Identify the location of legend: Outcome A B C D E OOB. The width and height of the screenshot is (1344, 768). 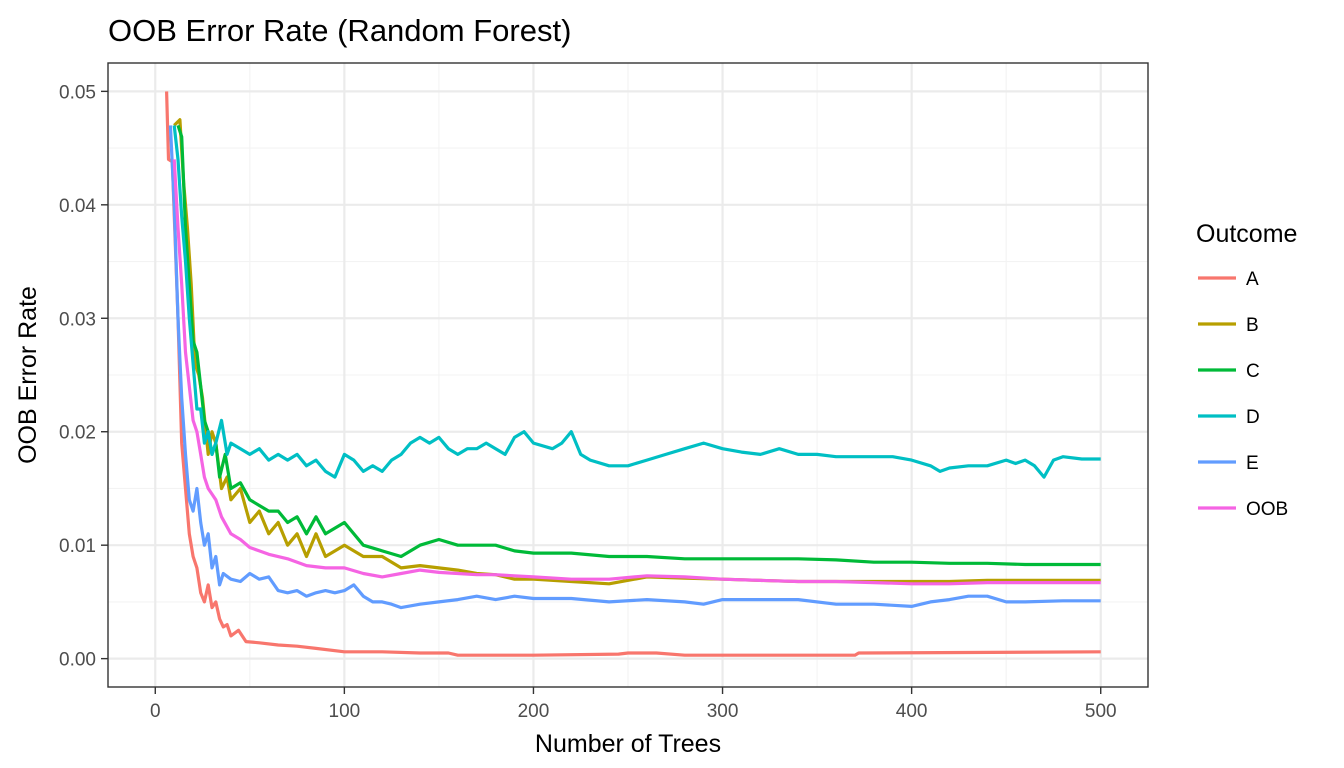
(1246, 370).